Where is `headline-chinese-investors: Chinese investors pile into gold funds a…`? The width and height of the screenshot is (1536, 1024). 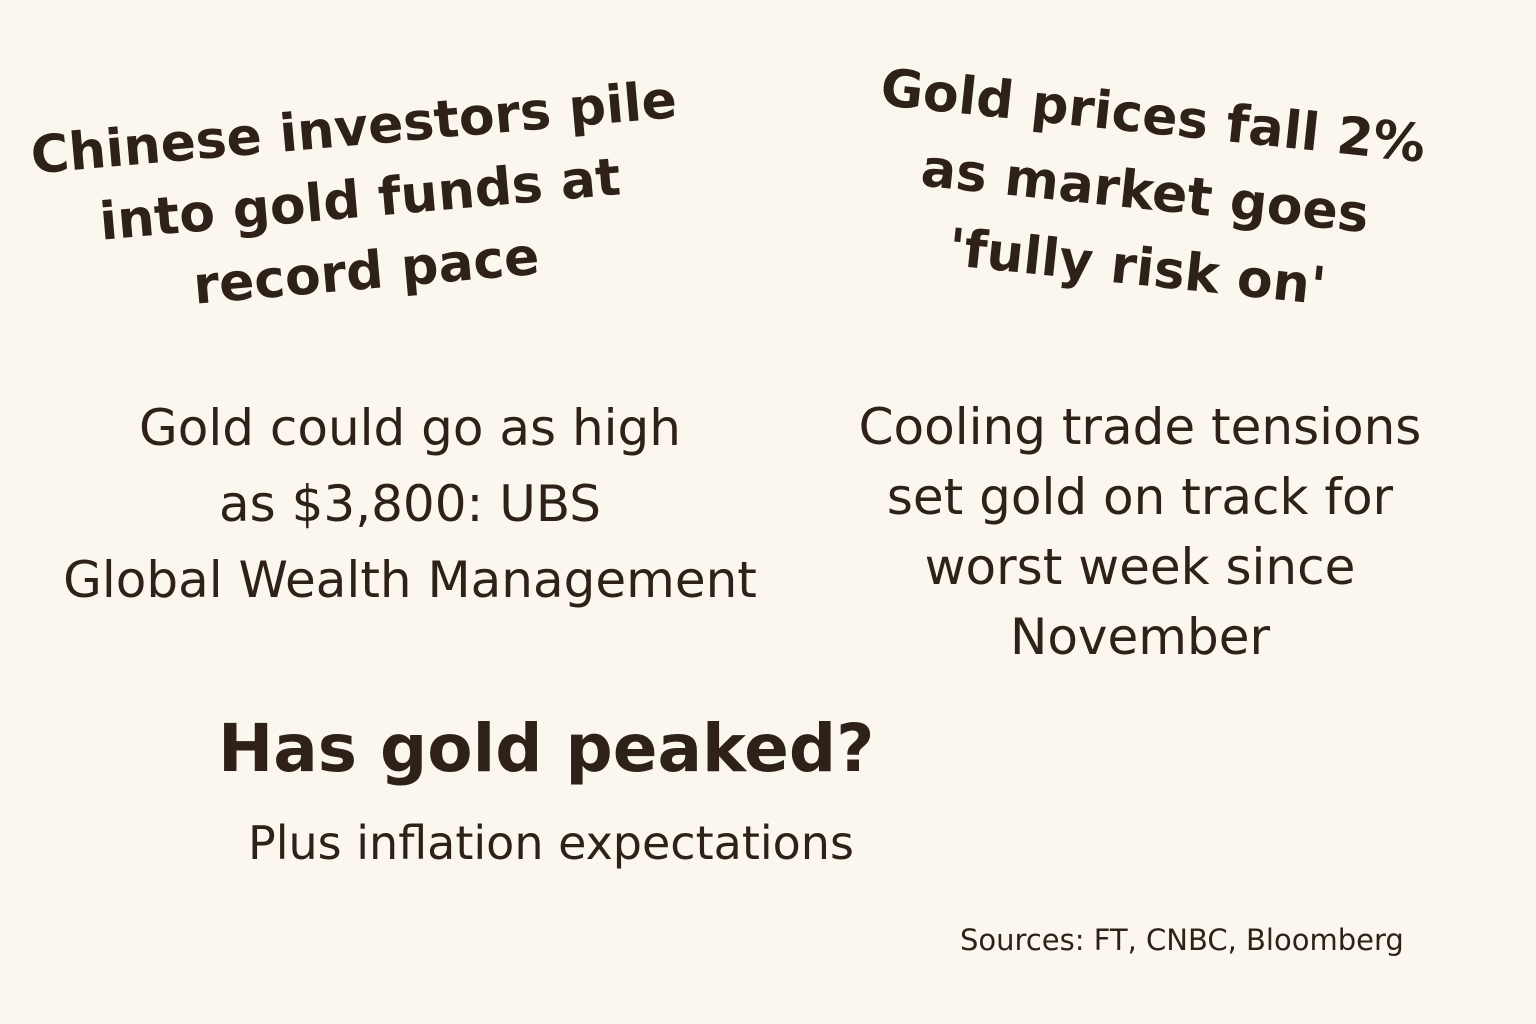 headline-chinese-investors: Chinese investors pile into gold funds a… is located at coordinates (354, 193).